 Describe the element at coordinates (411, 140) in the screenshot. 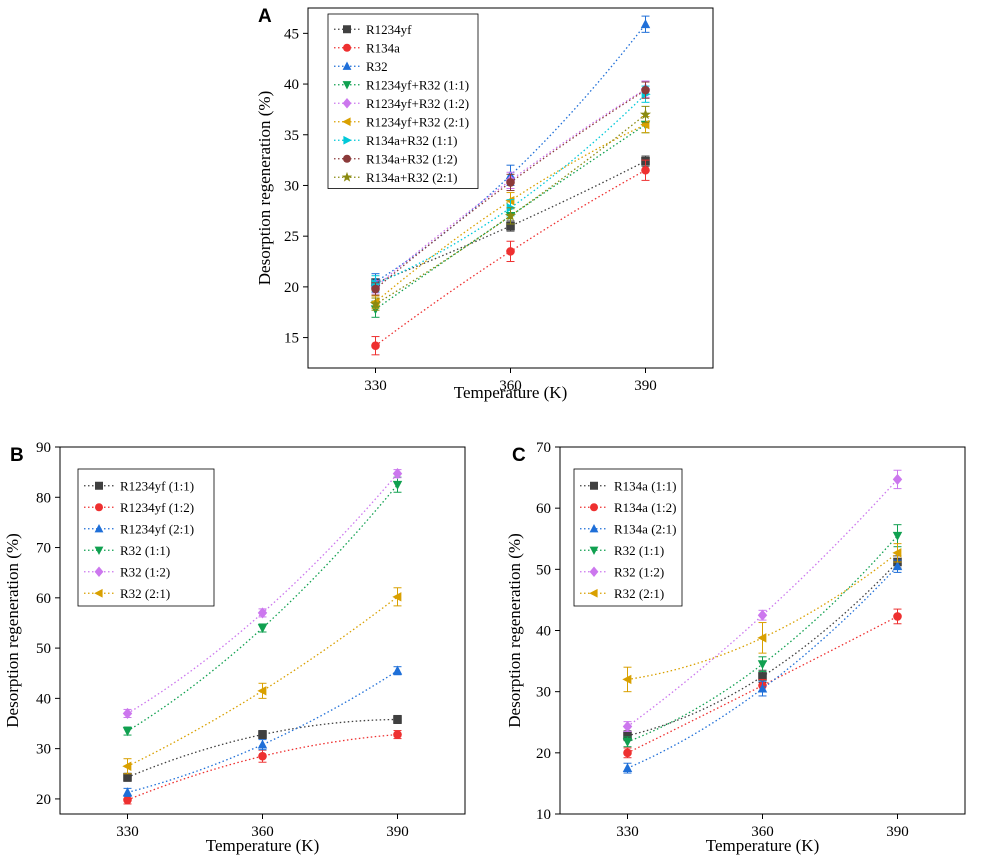

I see `legend-label: R134a+R32 (1:1)` at that location.